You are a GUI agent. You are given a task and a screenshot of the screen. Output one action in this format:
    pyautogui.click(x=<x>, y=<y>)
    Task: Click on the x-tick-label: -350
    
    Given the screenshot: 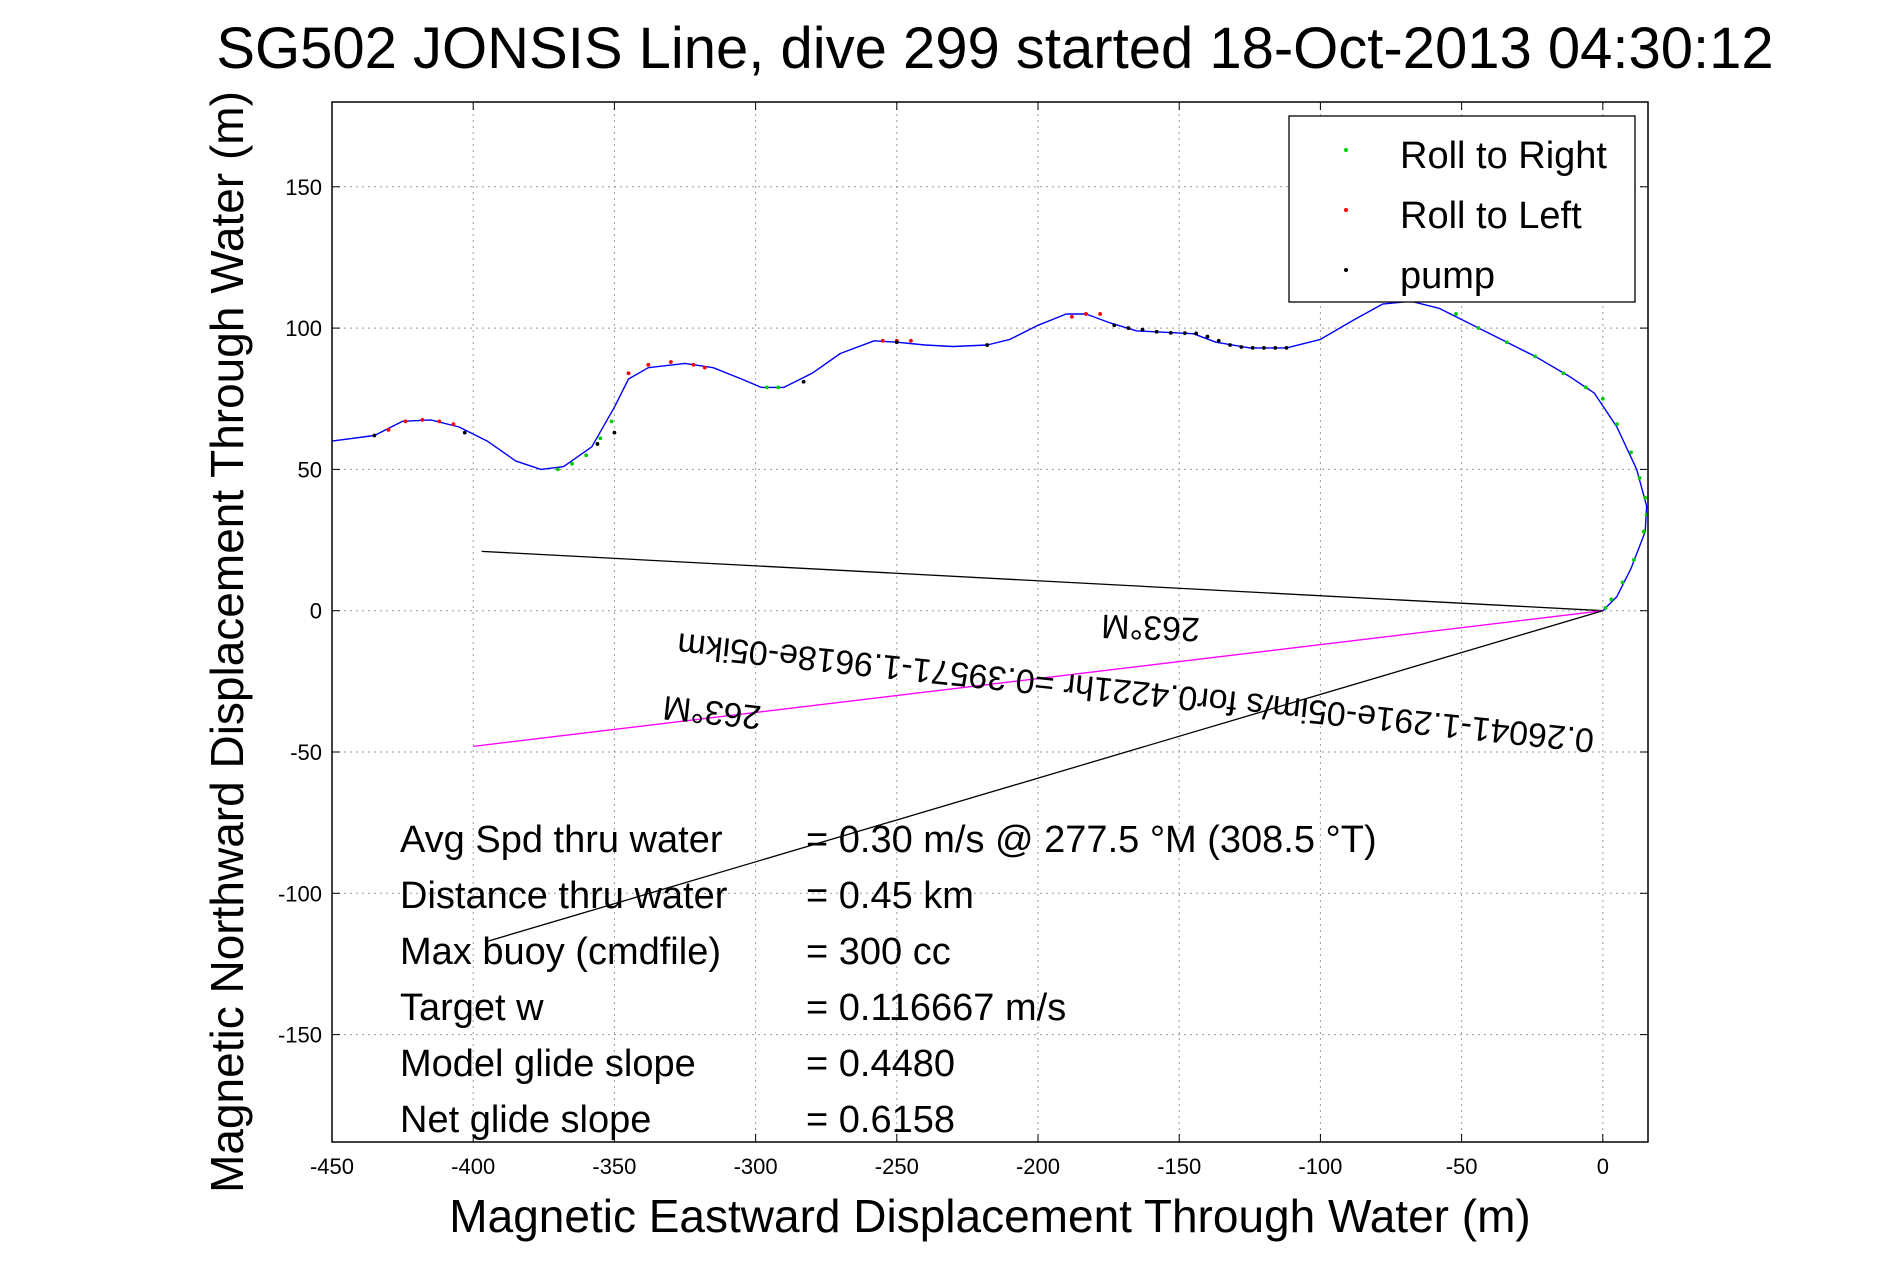 What is the action you would take?
    pyautogui.click(x=614, y=1166)
    